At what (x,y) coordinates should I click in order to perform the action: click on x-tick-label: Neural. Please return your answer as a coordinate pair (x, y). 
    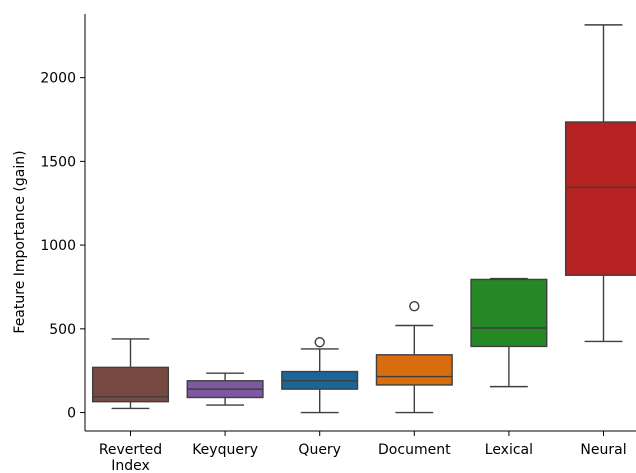
    Looking at the image, I should click on (603, 450).